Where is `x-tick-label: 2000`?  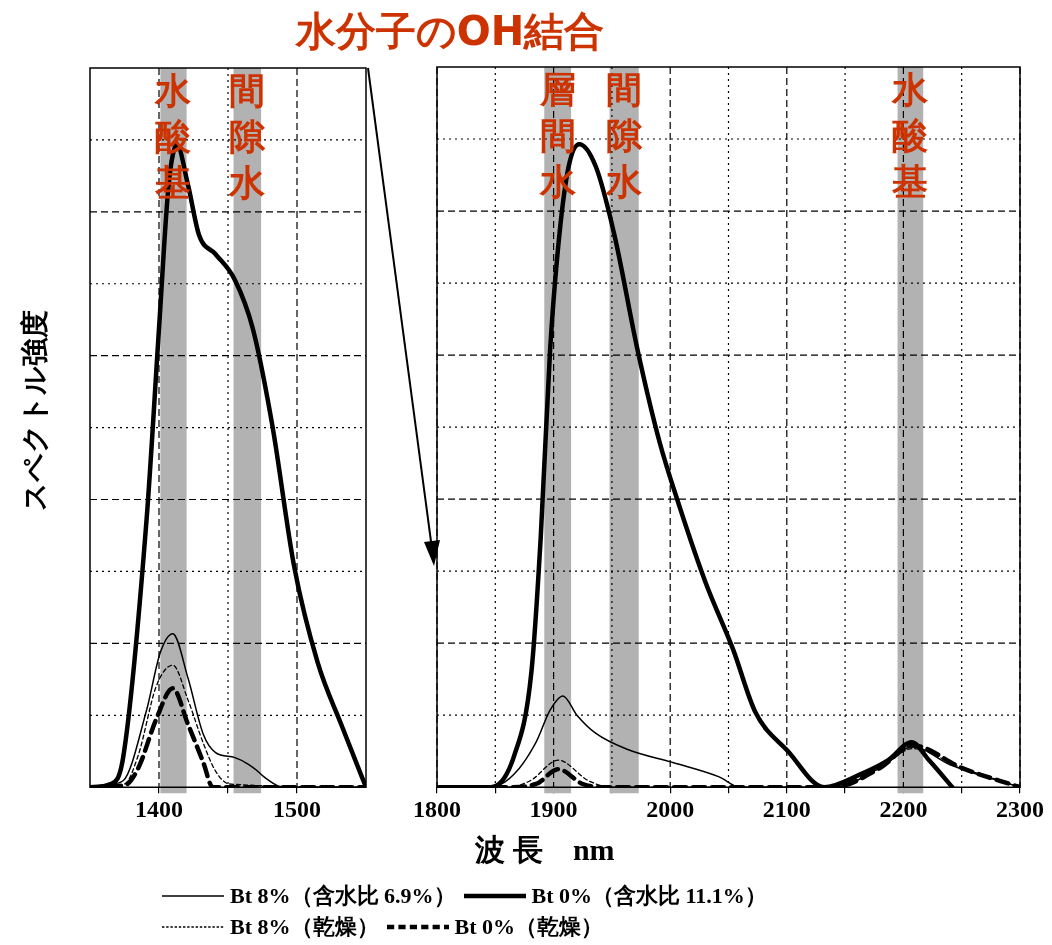
x-tick-label: 2000 is located at coordinates (670, 808).